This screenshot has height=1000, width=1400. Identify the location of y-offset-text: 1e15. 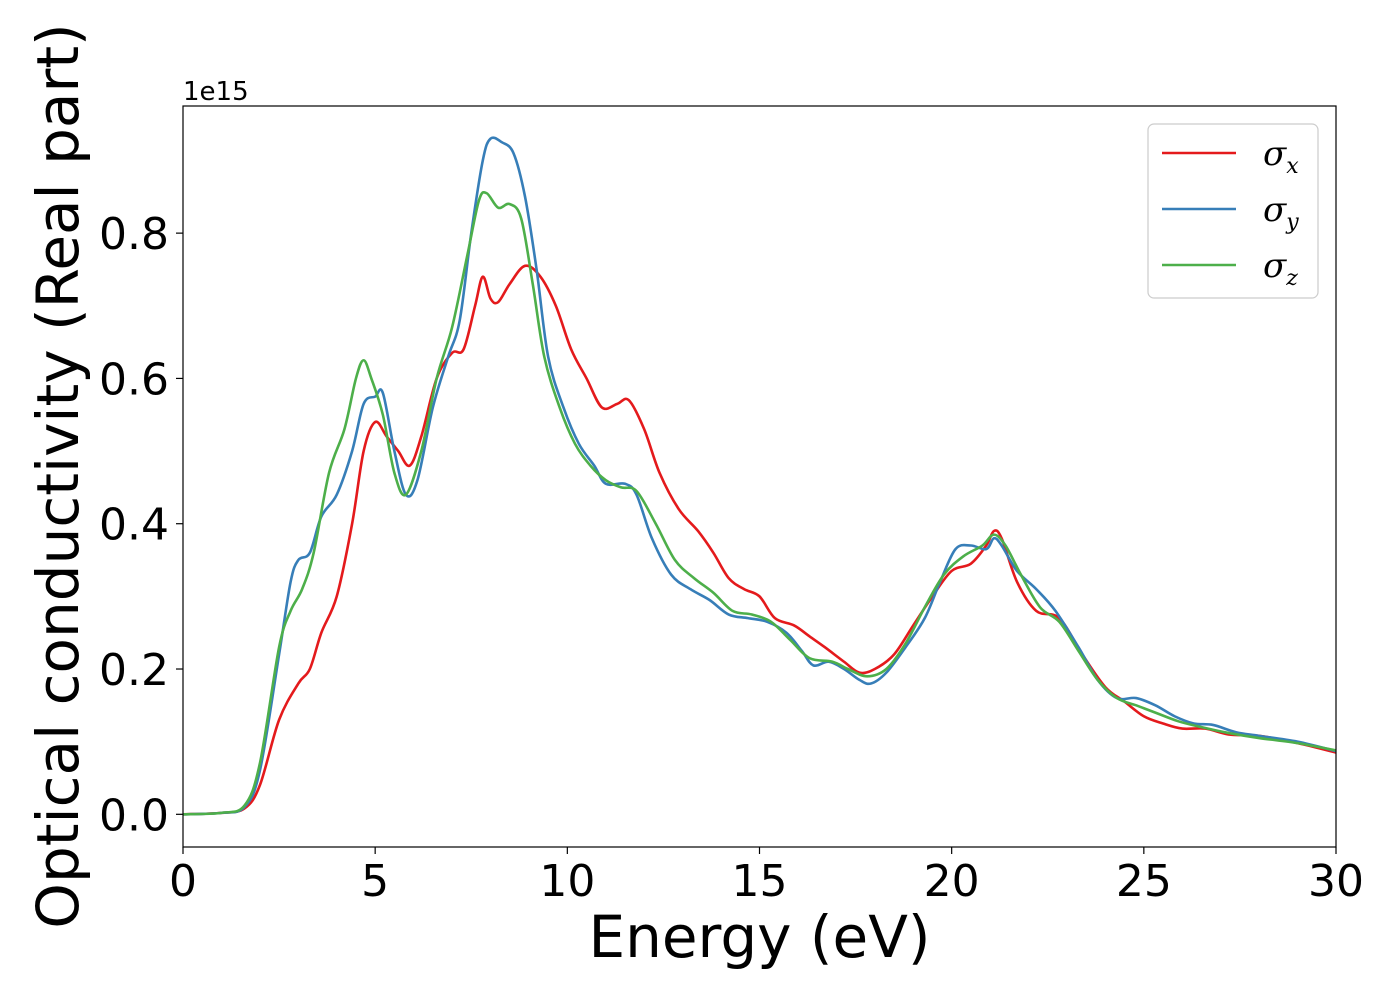
(216, 92).